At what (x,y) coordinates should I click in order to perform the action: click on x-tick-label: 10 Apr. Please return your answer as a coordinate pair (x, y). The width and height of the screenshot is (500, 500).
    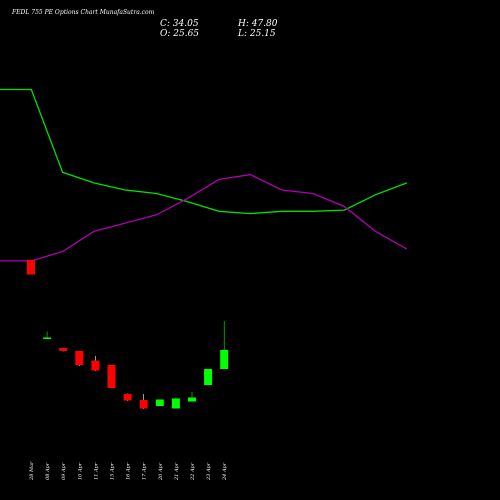
    Looking at the image, I should click on (80, 471).